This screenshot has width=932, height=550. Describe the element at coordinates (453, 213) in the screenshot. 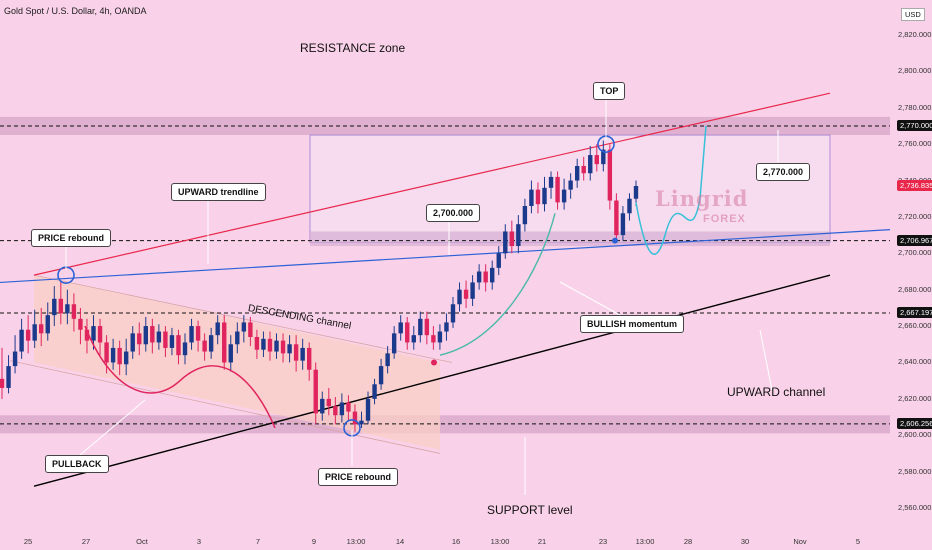

I see `target-2700-callout: 2,700.000` at that location.